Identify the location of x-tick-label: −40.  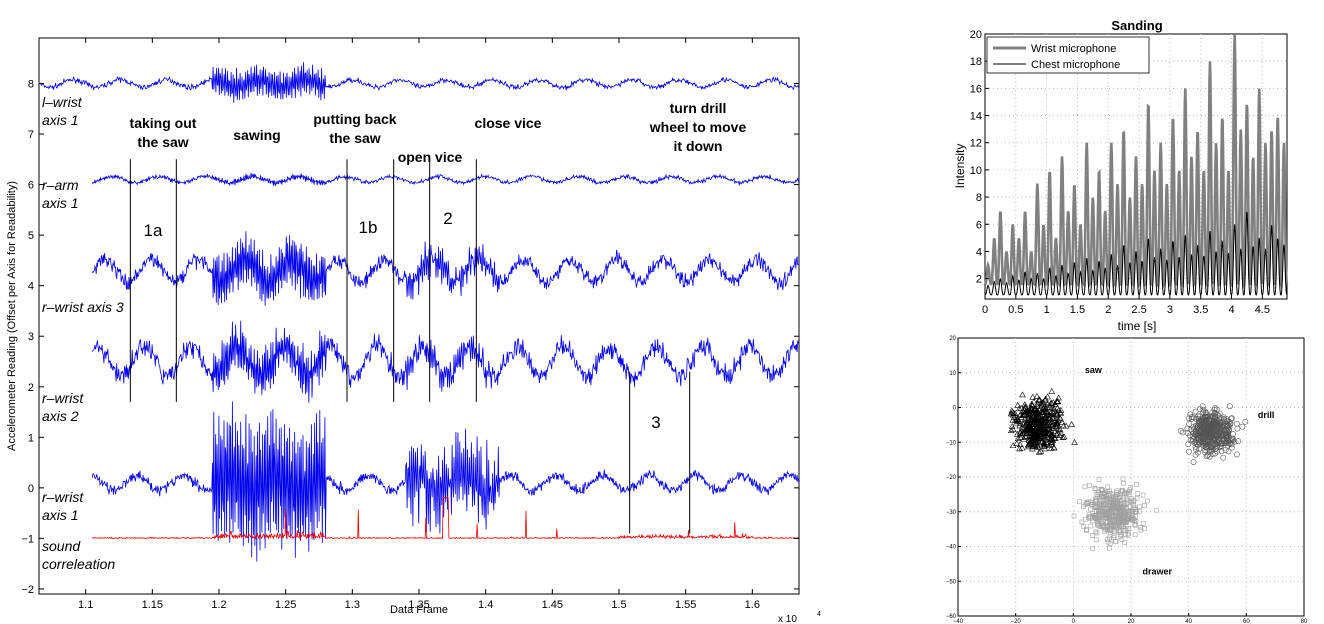
(958, 621).